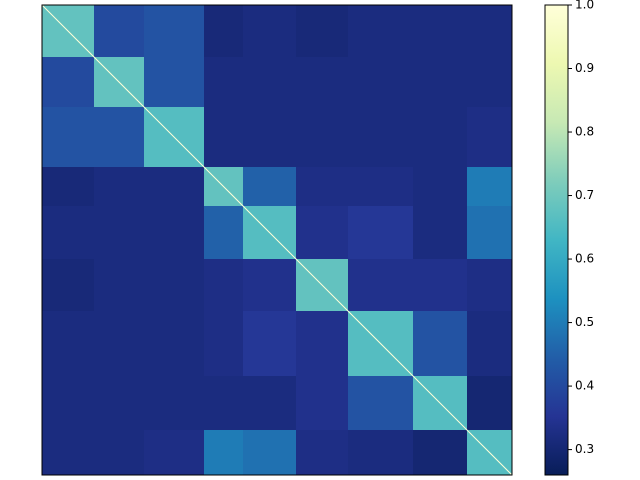 The width and height of the screenshot is (640, 480). What do you see at coordinates (584, 6) in the screenshot?
I see `colorbar-tick-label: 1.0` at bounding box center [584, 6].